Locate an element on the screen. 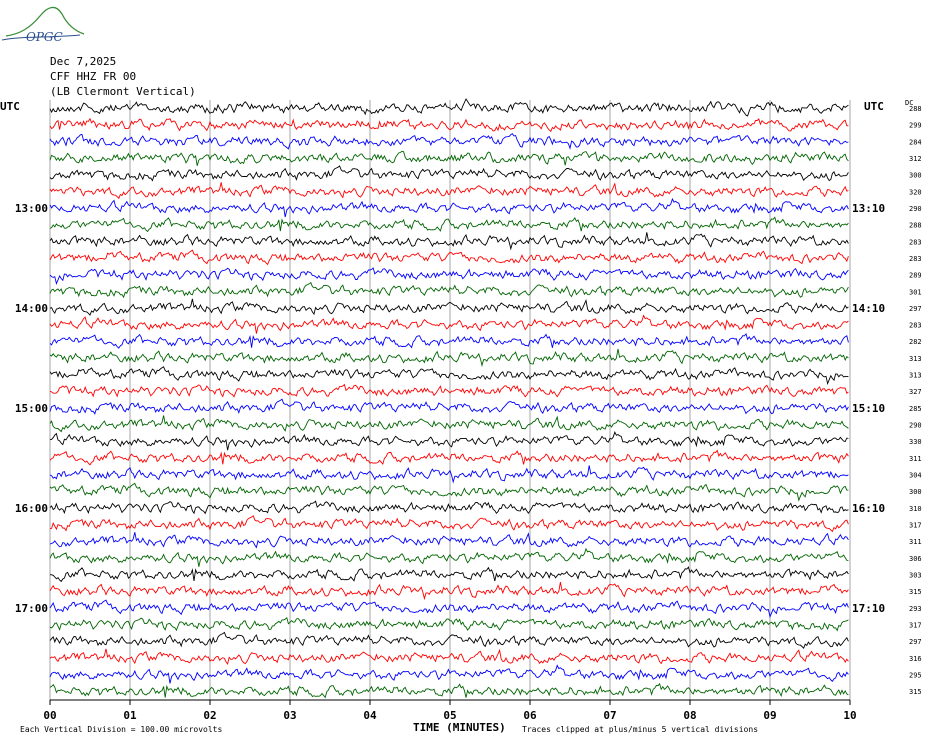 This screenshot has width=930, height=744. left-time-labels: 13:00 14:00 15:00 16:00 17:00 is located at coordinates (31, 408).